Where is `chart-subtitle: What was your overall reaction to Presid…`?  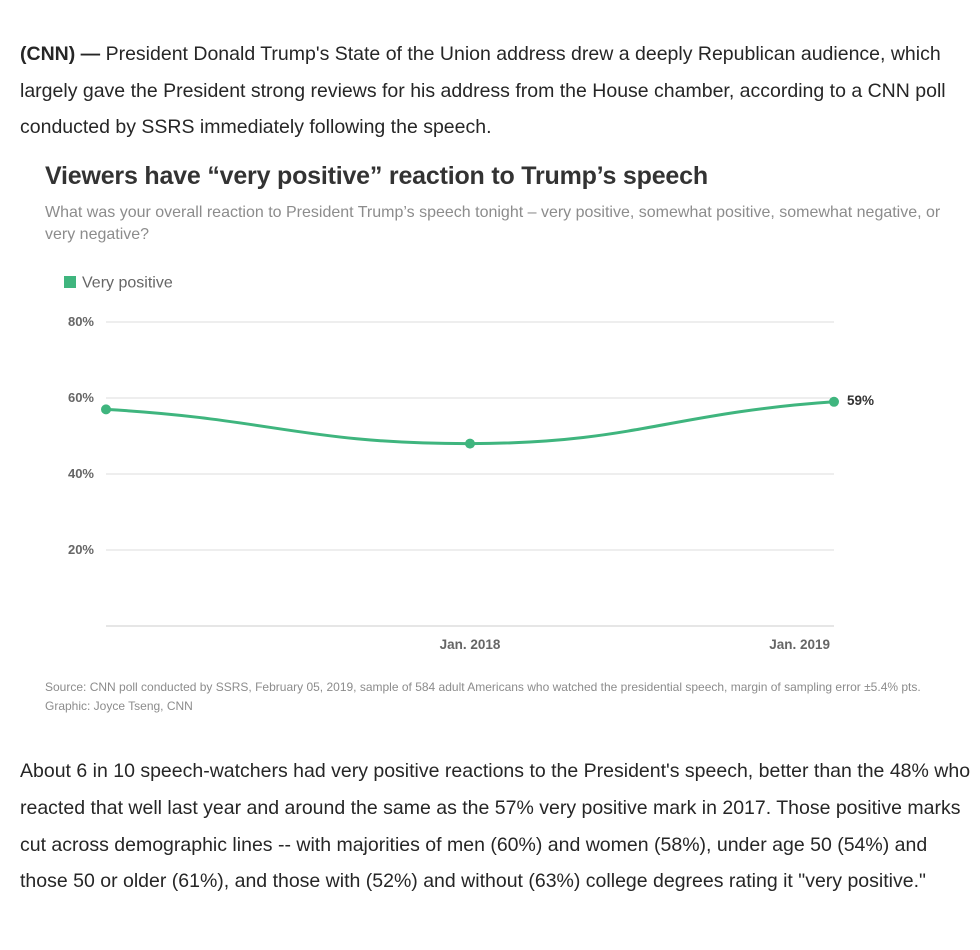
chart-subtitle: What was your overall reaction to Presid… is located at coordinates (493, 223).